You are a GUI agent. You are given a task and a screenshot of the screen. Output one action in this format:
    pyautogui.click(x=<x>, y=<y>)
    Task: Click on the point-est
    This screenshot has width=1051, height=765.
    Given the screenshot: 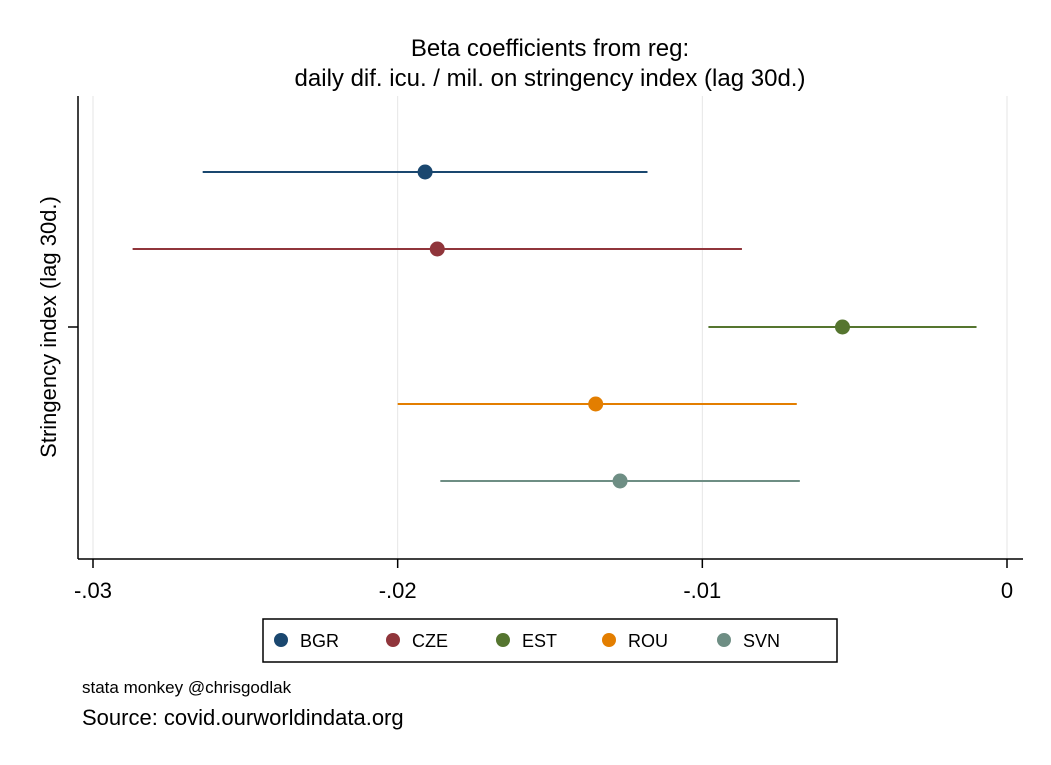 What is the action you would take?
    pyautogui.click(x=842, y=327)
    